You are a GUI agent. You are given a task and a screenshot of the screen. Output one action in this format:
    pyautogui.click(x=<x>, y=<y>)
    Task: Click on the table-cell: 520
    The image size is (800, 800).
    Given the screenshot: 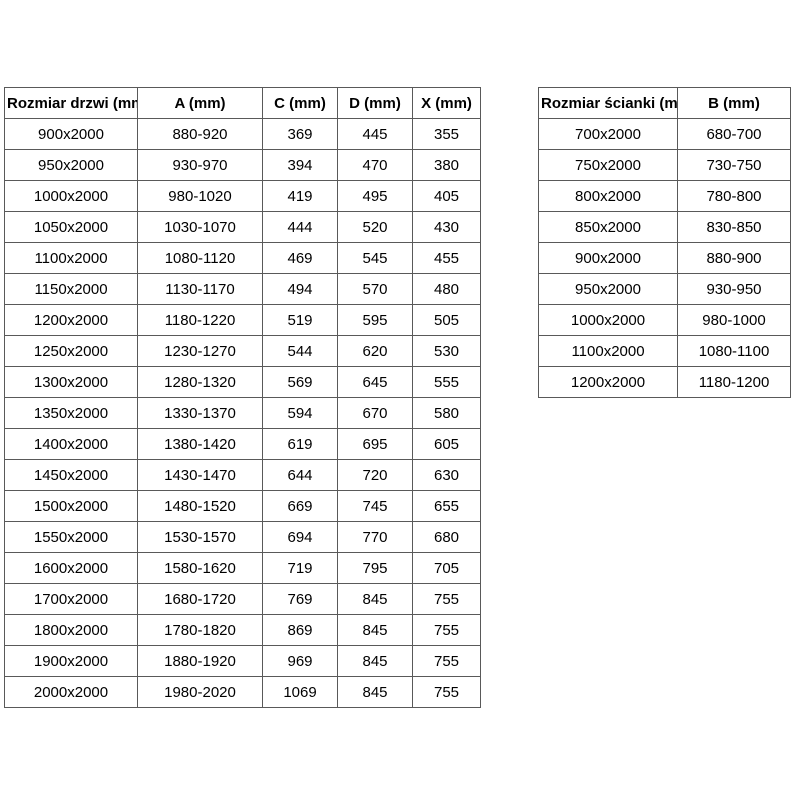 What is the action you would take?
    pyautogui.click(x=375, y=227)
    